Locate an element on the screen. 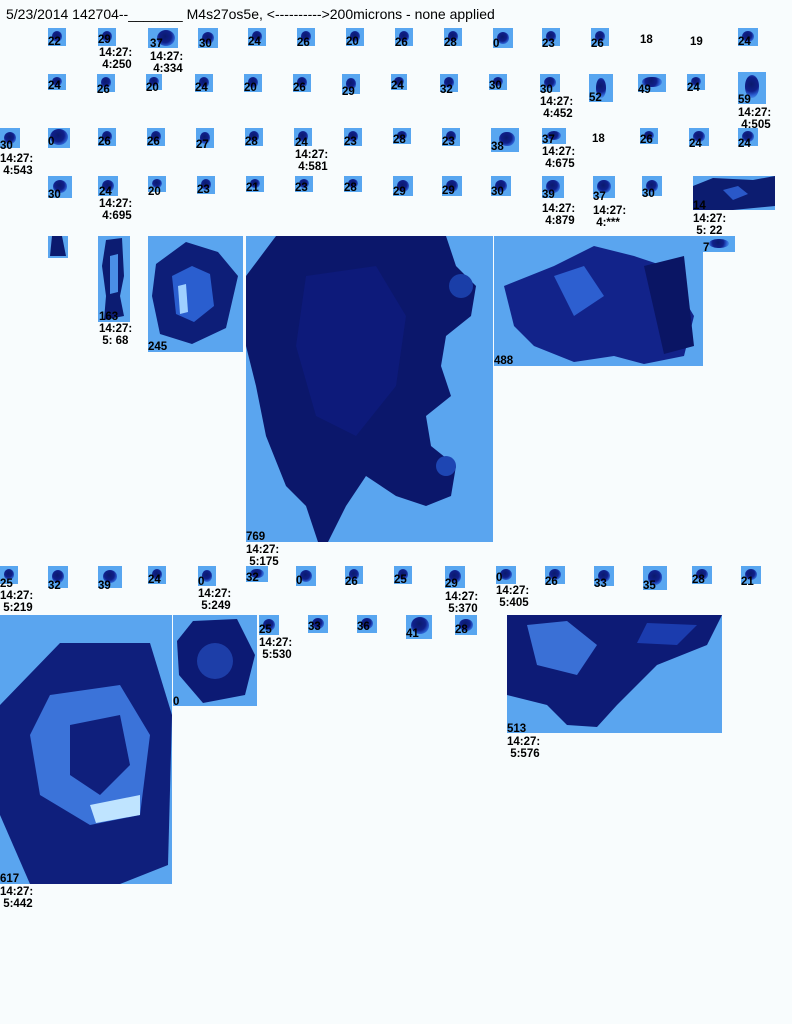 The width and height of the screenshot is (792, 1024). particle-time: 14:27: 4:695 is located at coordinates (115, 210).